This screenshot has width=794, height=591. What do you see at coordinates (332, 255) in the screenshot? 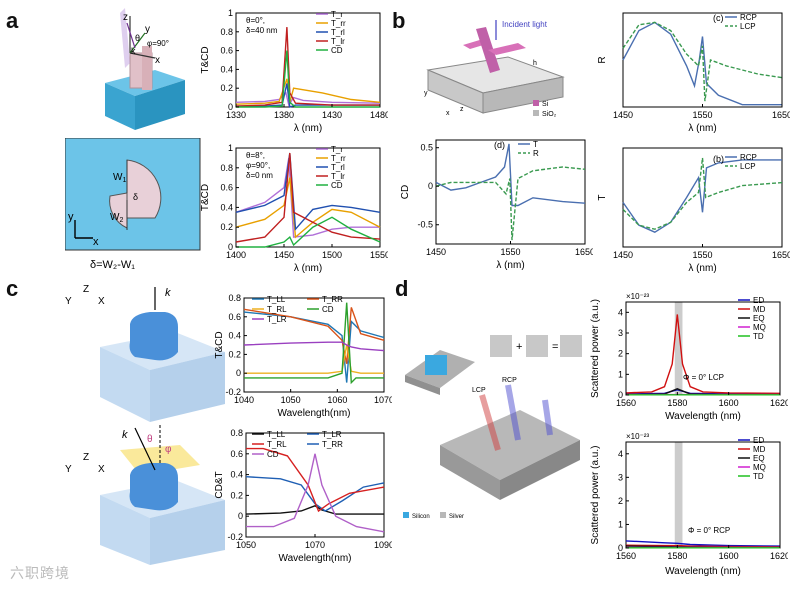
I see `x-tick-label: 1500` at bounding box center [332, 255].